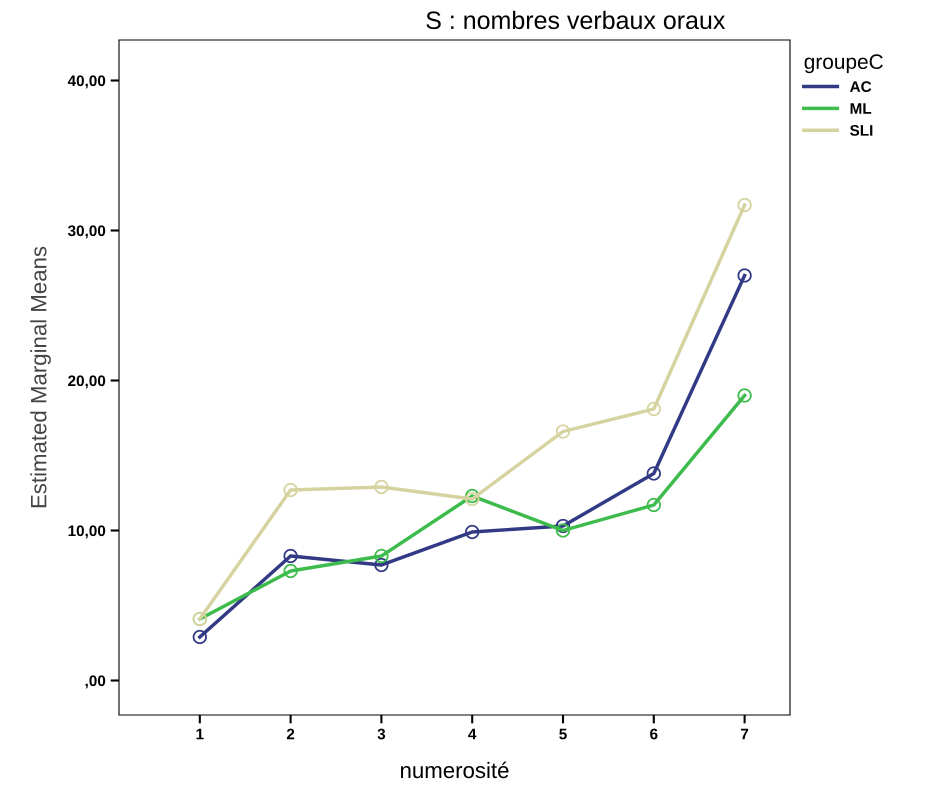 Image resolution: width=935 pixels, height=788 pixels. Describe the element at coordinates (654, 734) in the screenshot. I see `x-tick-label: 6` at that location.